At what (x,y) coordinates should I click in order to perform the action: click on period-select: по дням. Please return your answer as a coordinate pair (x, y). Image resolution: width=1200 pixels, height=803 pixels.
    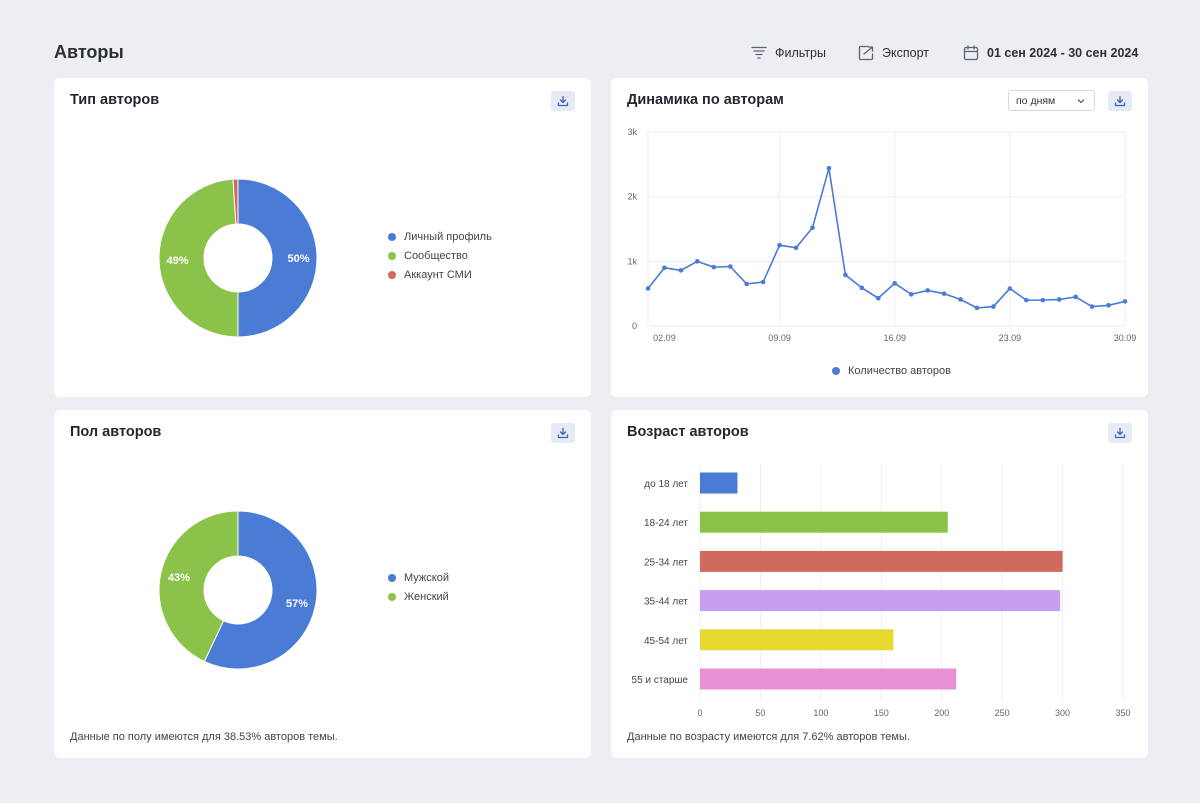
    Looking at the image, I should click on (1051, 100).